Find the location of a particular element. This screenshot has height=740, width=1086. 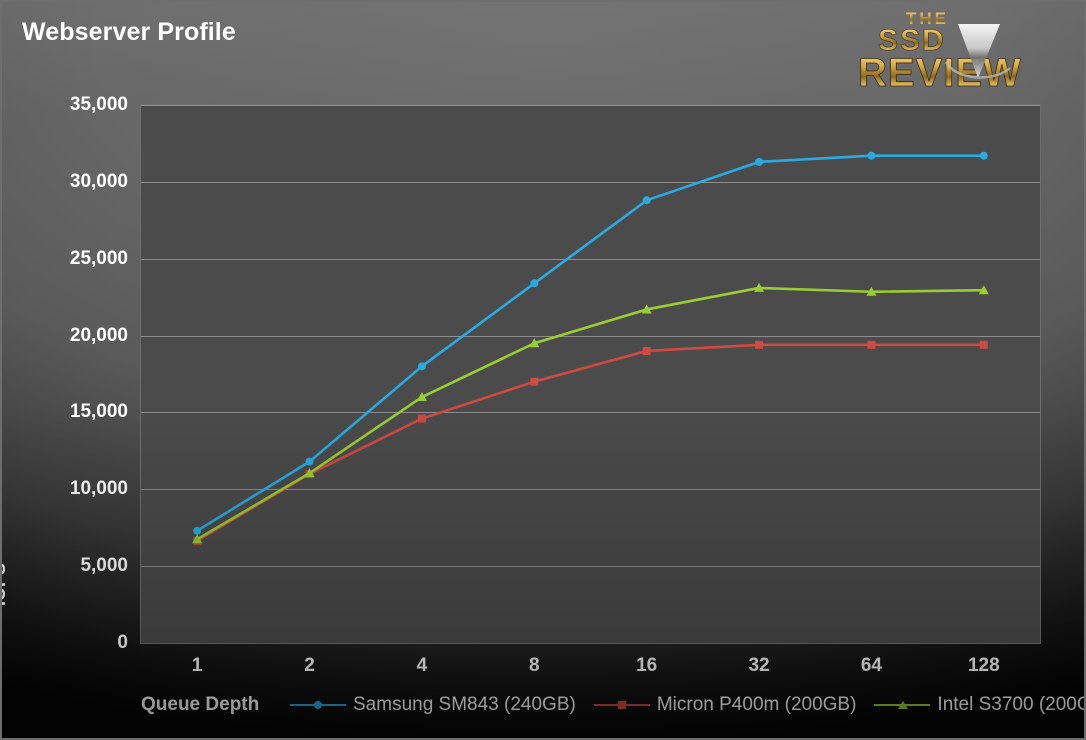

x-axis-ticks: 1 2 4 8 16 32 64 128 is located at coordinates (590, 669).